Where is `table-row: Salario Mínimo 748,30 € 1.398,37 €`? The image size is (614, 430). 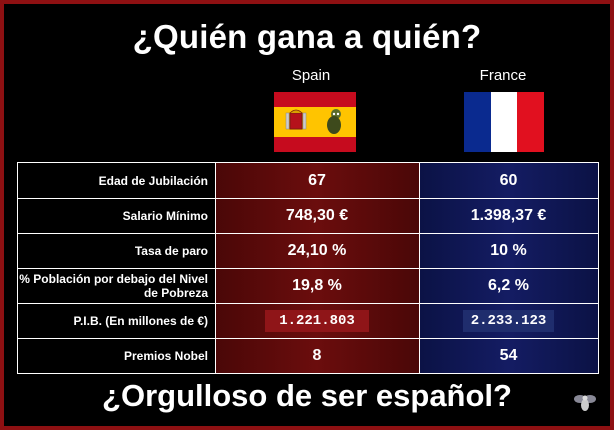 table-row: Salario Mínimo 748,30 € 1.398,37 € is located at coordinates (308, 215).